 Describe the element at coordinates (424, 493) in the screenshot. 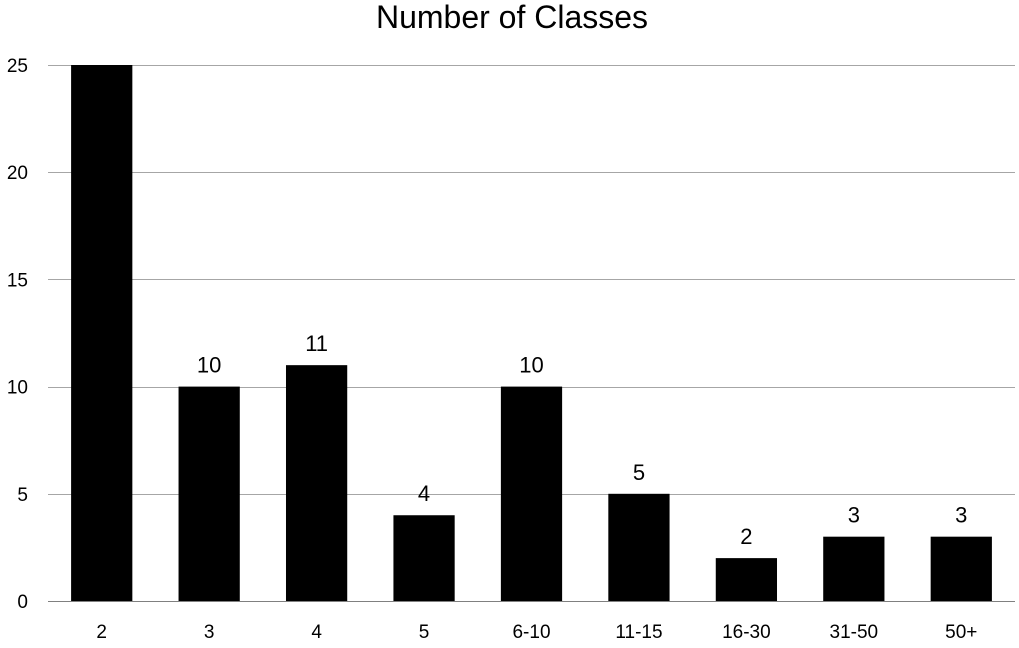

I see `data-label: 4` at that location.